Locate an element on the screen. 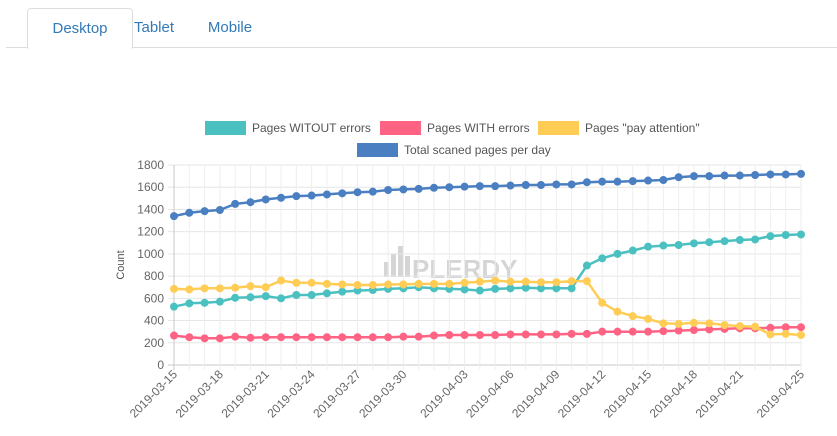  tab-desktop: Desktop is located at coordinates (80, 28).